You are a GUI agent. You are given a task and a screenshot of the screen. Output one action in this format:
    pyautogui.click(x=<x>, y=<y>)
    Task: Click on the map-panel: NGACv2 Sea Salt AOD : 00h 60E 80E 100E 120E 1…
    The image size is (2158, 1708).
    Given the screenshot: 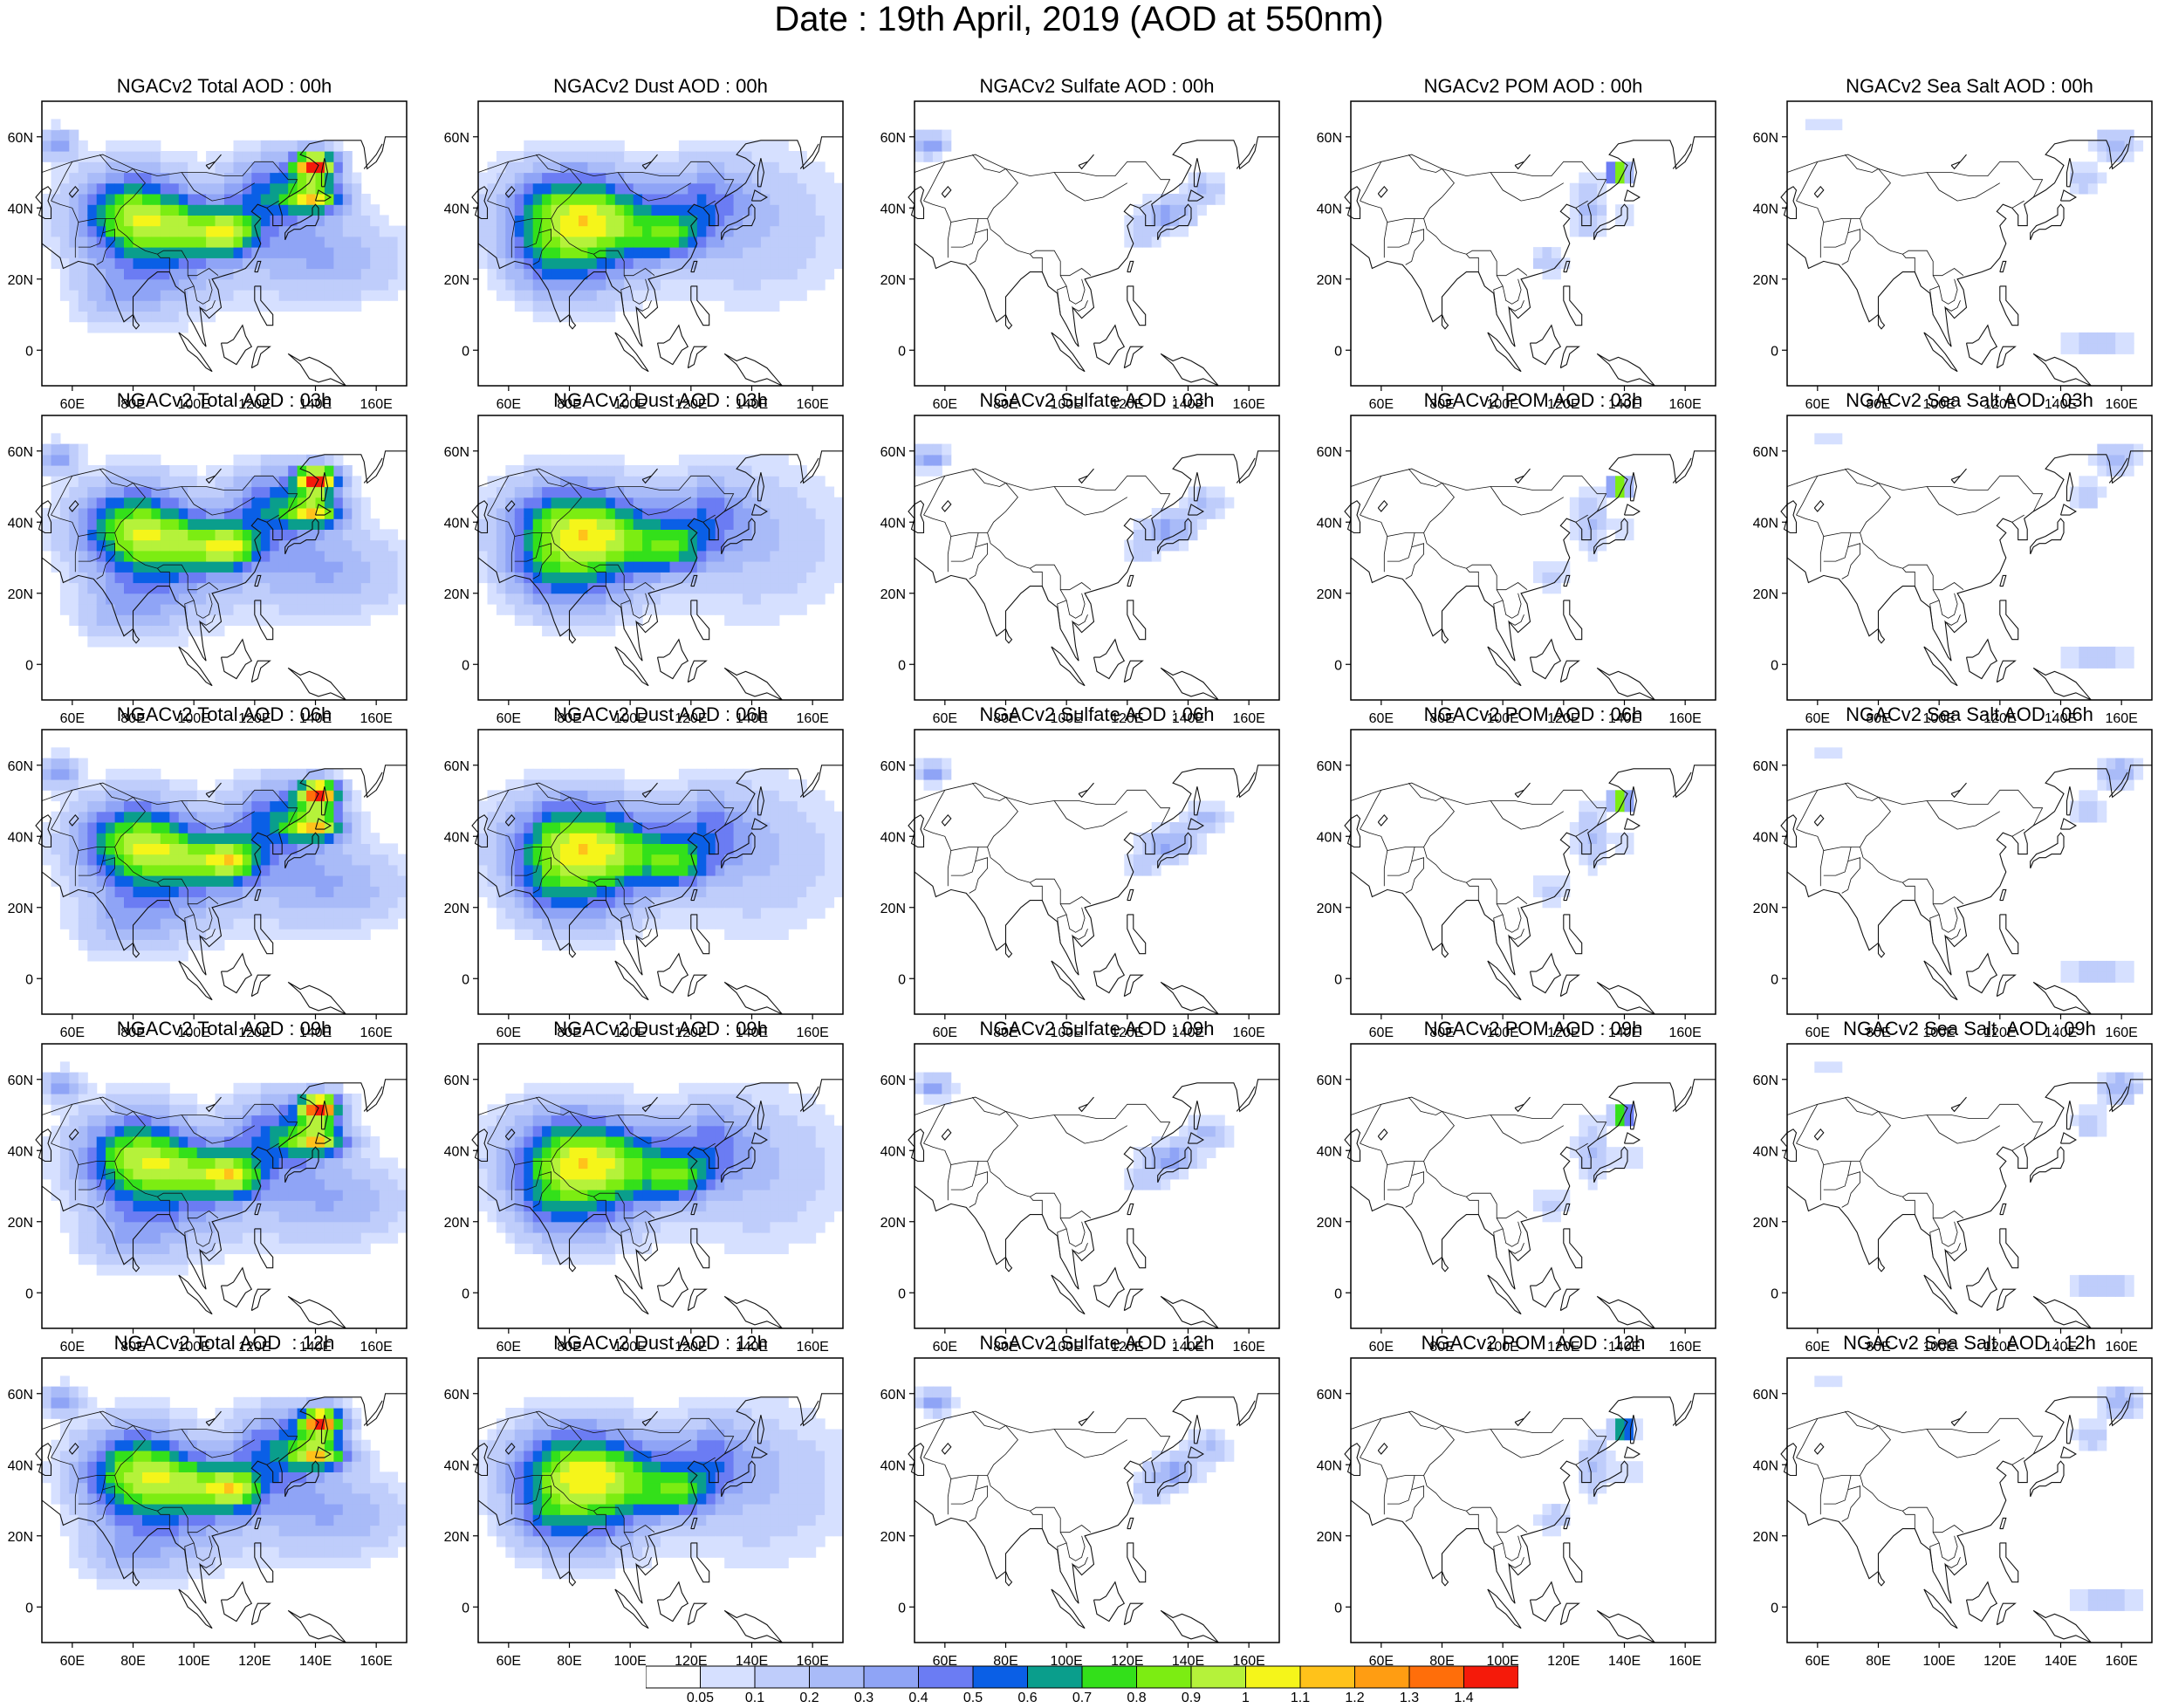 What is the action you would take?
    pyautogui.click(x=1951, y=243)
    